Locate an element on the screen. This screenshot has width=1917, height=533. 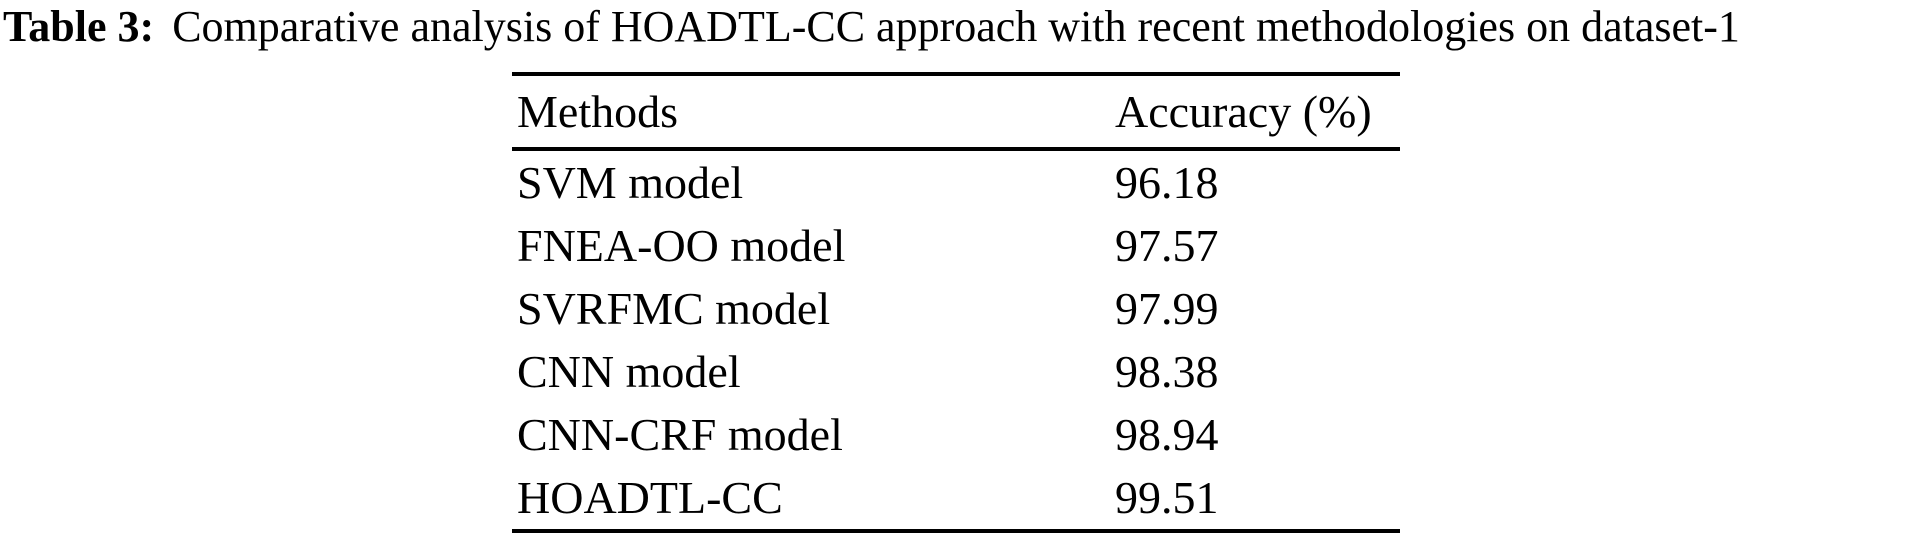
table-row: CNN model 98.38 is located at coordinates (956, 371).